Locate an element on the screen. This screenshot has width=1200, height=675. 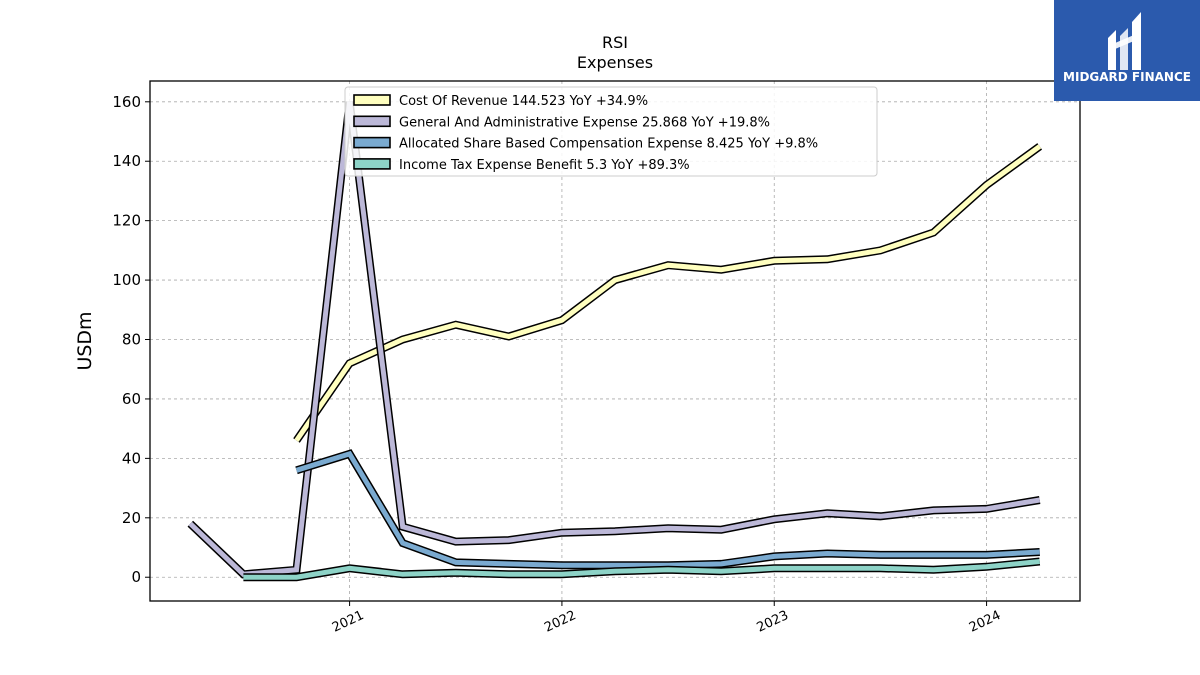
y-axis-ticks: 0 20 40 60 80 100 120 140 160 is located at coordinates (131, 339).